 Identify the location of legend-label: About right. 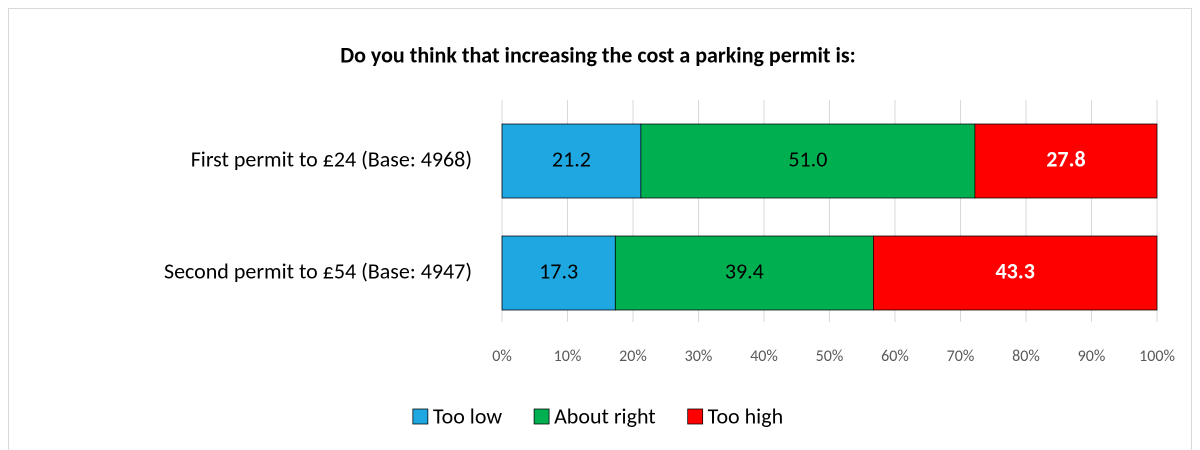
(605, 415).